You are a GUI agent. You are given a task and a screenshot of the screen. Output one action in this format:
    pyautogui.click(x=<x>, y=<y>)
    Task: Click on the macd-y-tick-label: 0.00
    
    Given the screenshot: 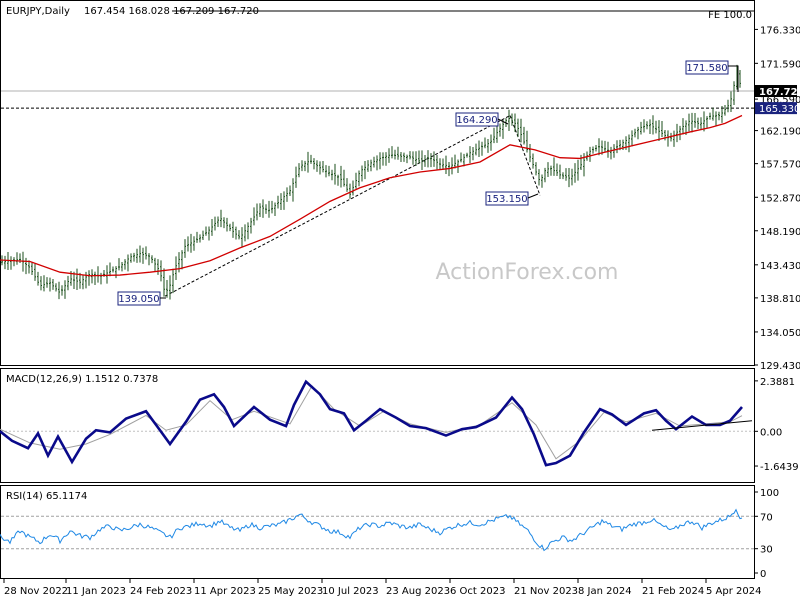 What is the action you would take?
    pyautogui.click(x=771, y=432)
    